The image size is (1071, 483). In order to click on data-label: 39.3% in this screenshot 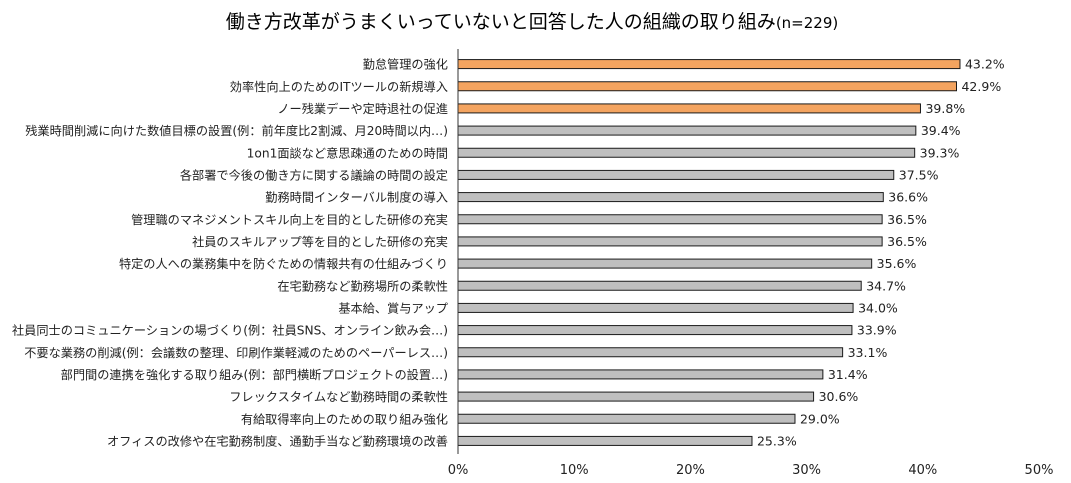, I will do `click(940, 152)`.